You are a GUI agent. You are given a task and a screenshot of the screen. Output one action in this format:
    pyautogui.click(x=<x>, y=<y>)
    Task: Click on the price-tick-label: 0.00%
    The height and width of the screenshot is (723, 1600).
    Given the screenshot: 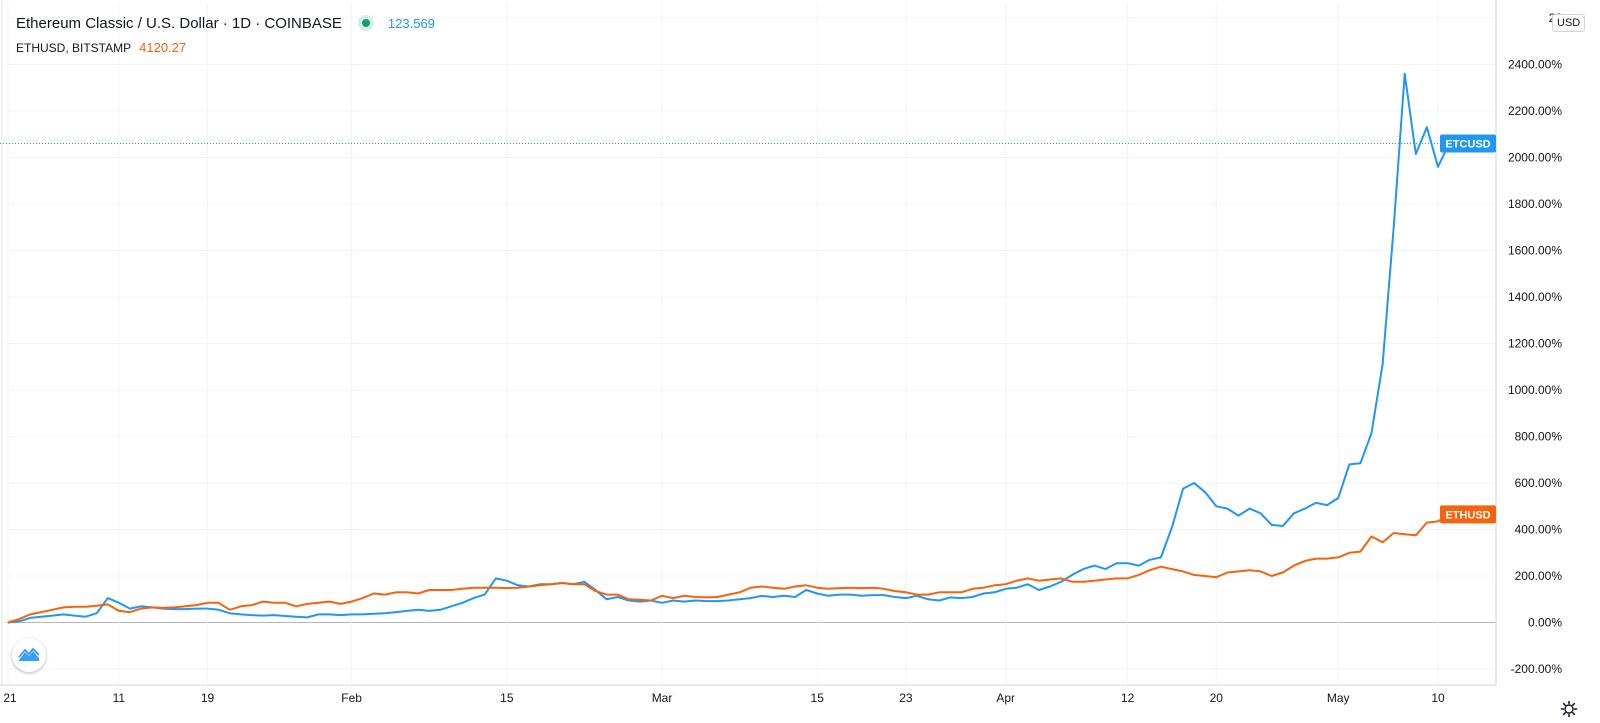 What is the action you would take?
    pyautogui.click(x=1545, y=623)
    